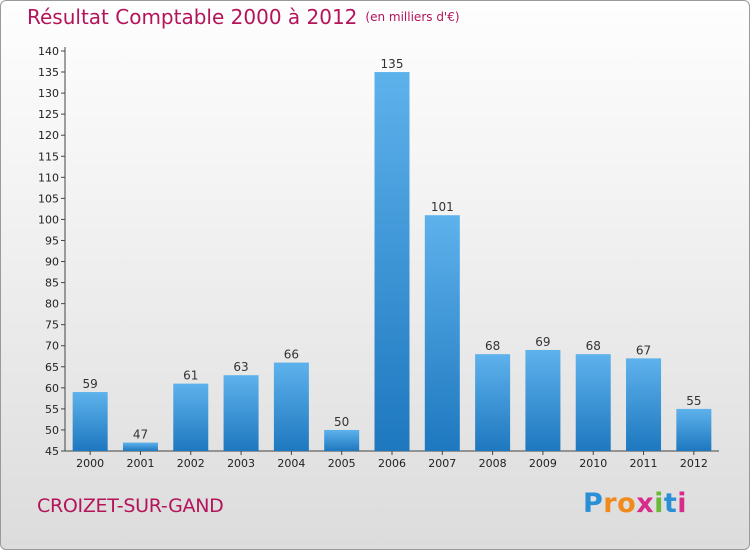  Describe the element at coordinates (90, 384) in the screenshot. I see `data-label-2000: 59` at that location.